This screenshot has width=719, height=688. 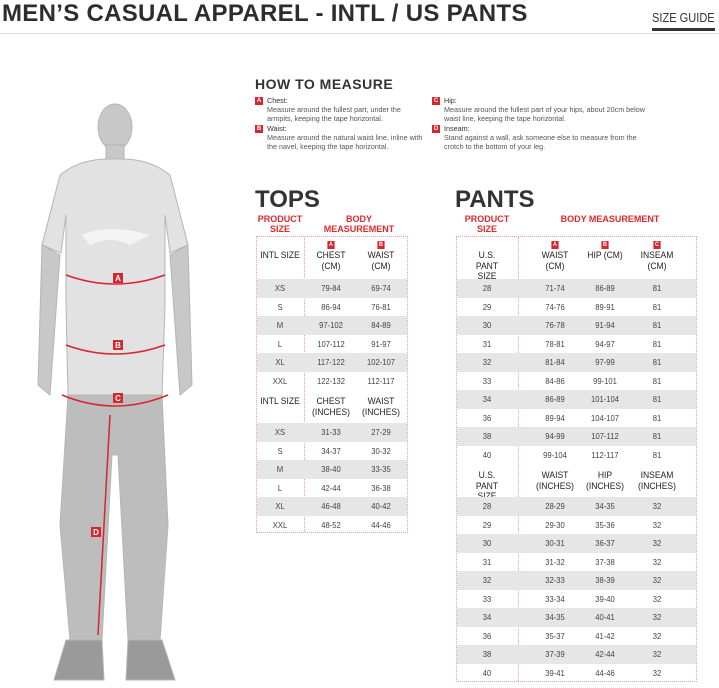 I want to click on measure-lines, so click(x=115, y=455).